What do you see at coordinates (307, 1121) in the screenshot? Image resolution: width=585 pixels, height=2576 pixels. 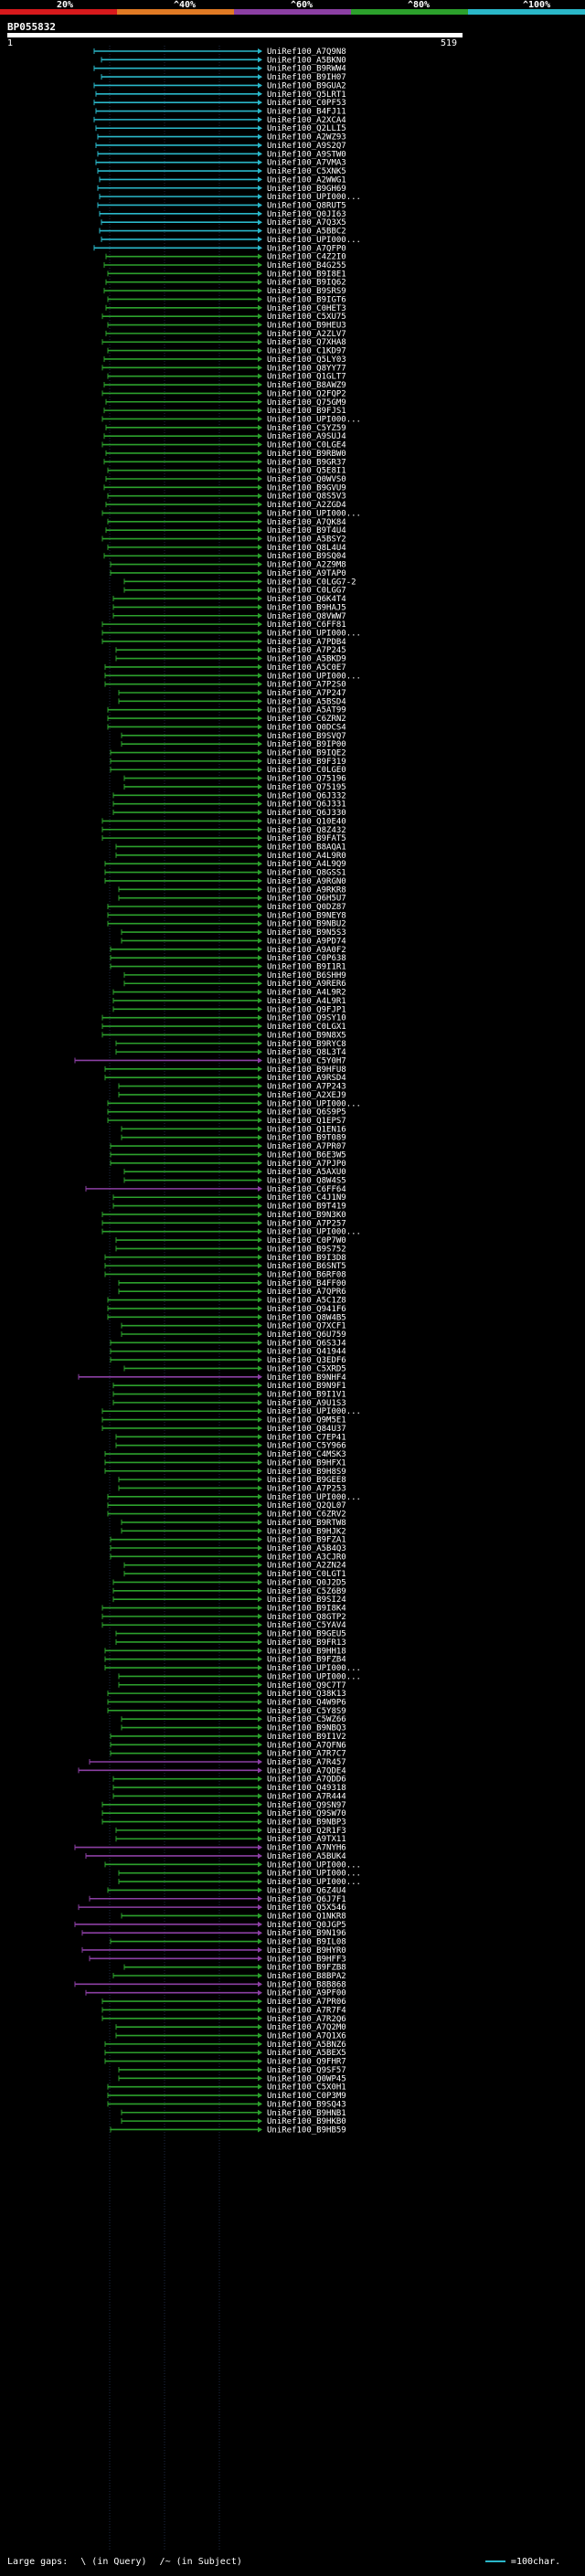 I see `hit-label: UniRef100_Q1EPS7` at bounding box center [307, 1121].